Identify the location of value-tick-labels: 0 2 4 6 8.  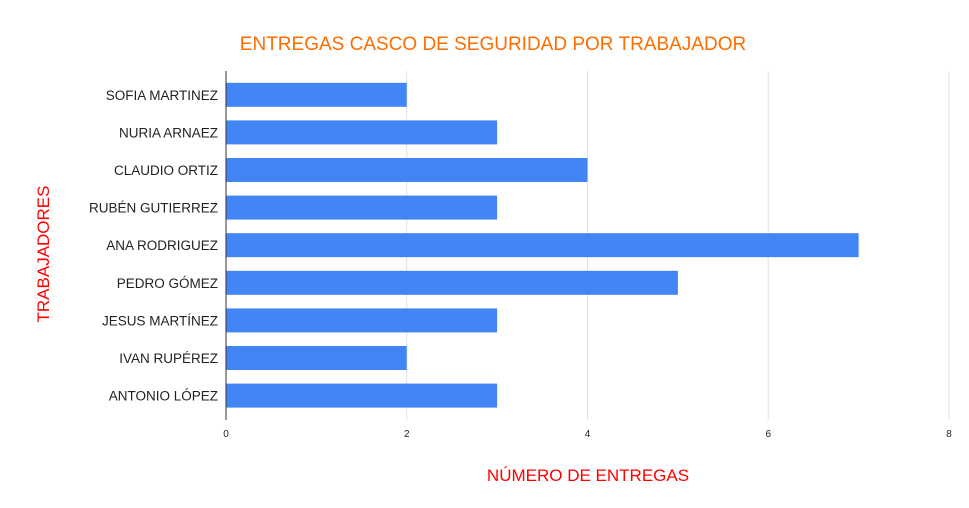
(587, 434).